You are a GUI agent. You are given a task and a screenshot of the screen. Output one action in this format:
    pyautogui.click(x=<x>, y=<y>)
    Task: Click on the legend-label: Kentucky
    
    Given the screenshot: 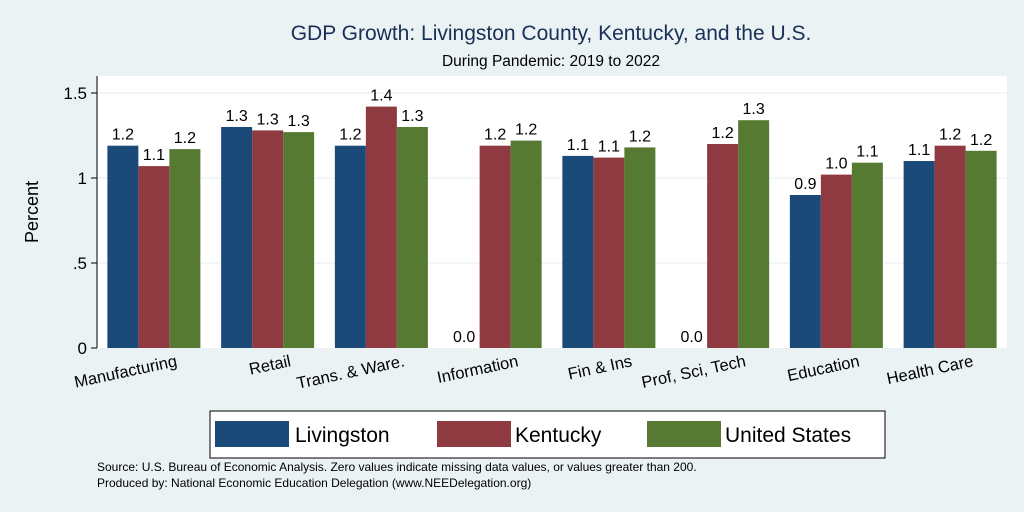 What is the action you would take?
    pyautogui.click(x=558, y=435)
    